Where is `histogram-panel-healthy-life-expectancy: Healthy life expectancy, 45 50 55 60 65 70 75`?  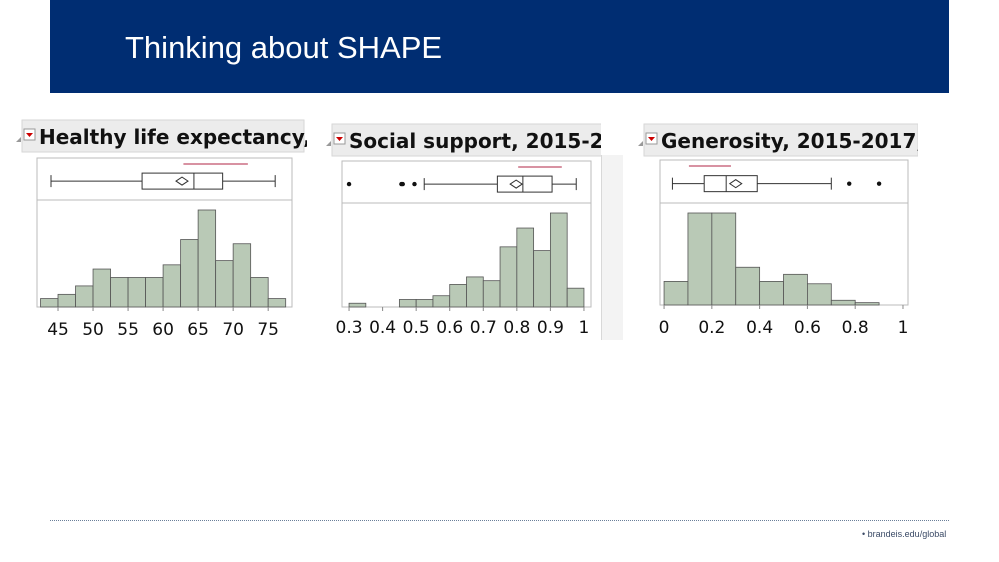 histogram-panel-healthy-life-expectancy: Healthy life expectancy, 45 50 55 60 65 70 75 is located at coordinates (160, 228).